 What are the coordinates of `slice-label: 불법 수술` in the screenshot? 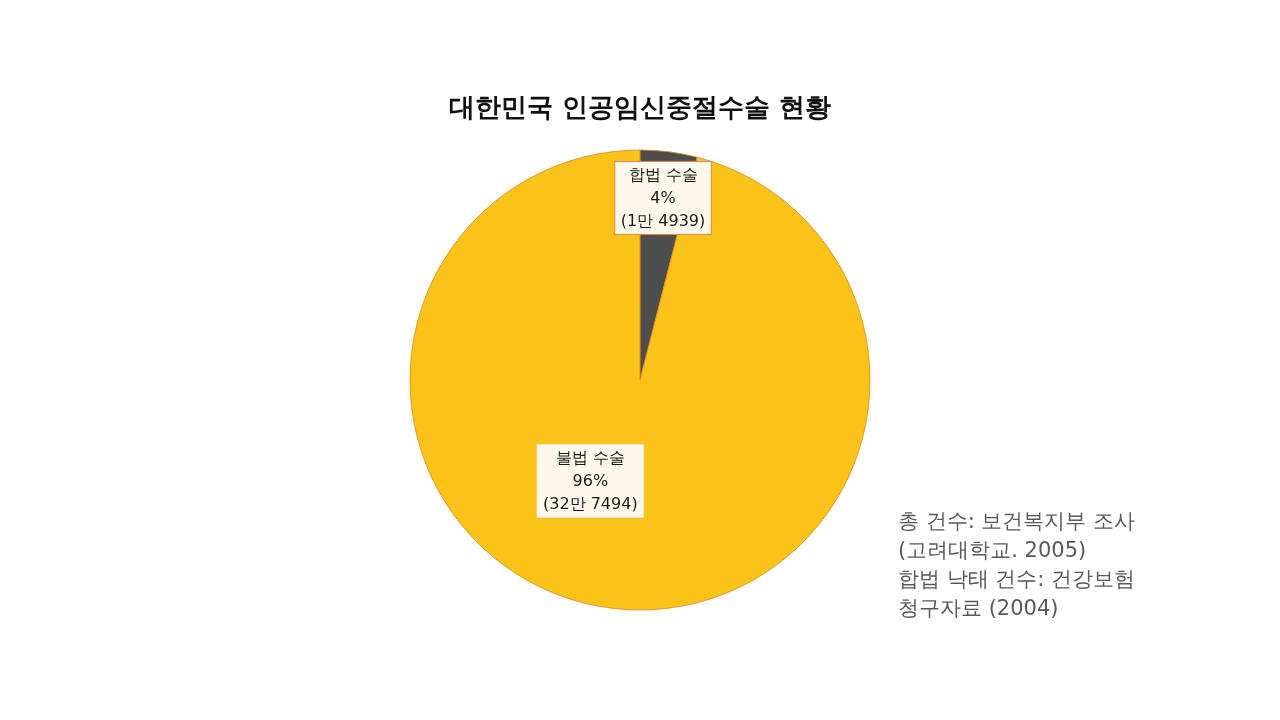 It's located at (590, 458).